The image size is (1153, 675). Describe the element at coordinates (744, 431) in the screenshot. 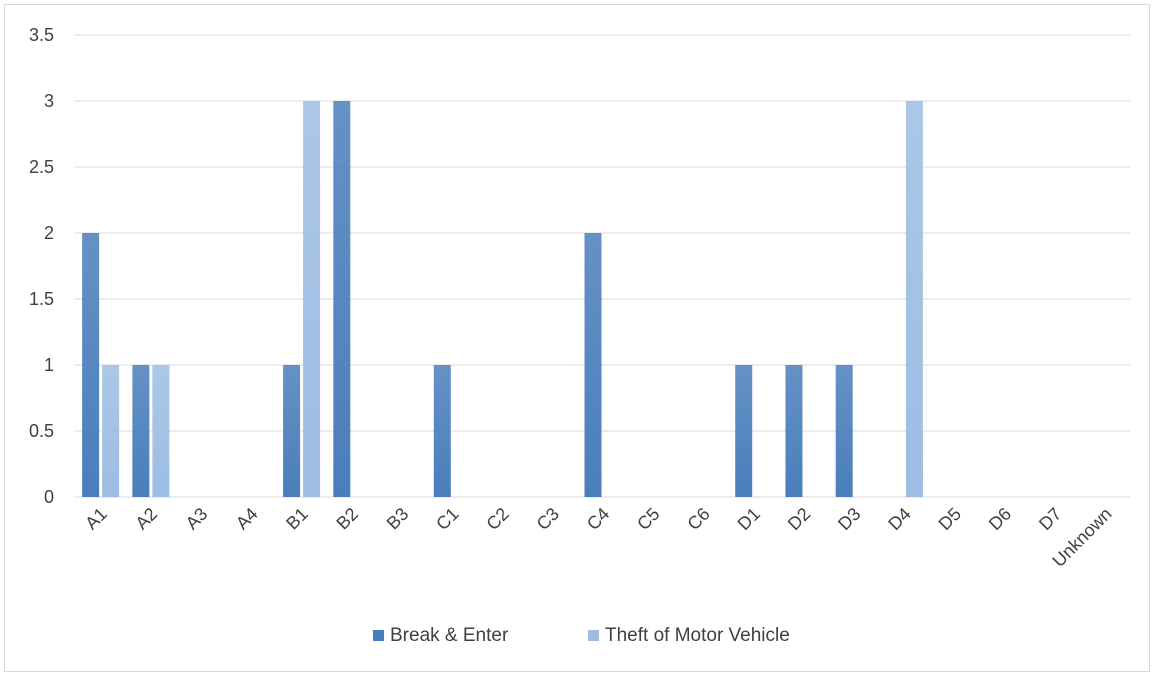

I see `bar-break-enter-d1` at that location.